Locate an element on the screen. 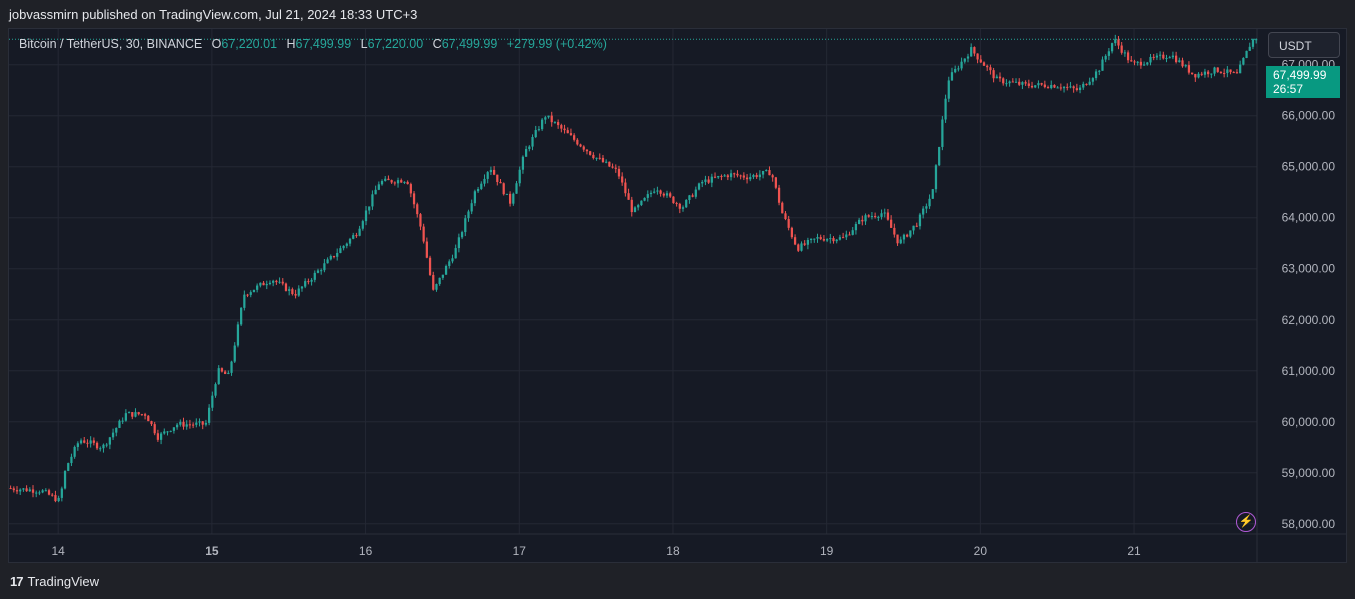 This screenshot has height=599, width=1355. currency-button: USDT is located at coordinates (1304, 45).